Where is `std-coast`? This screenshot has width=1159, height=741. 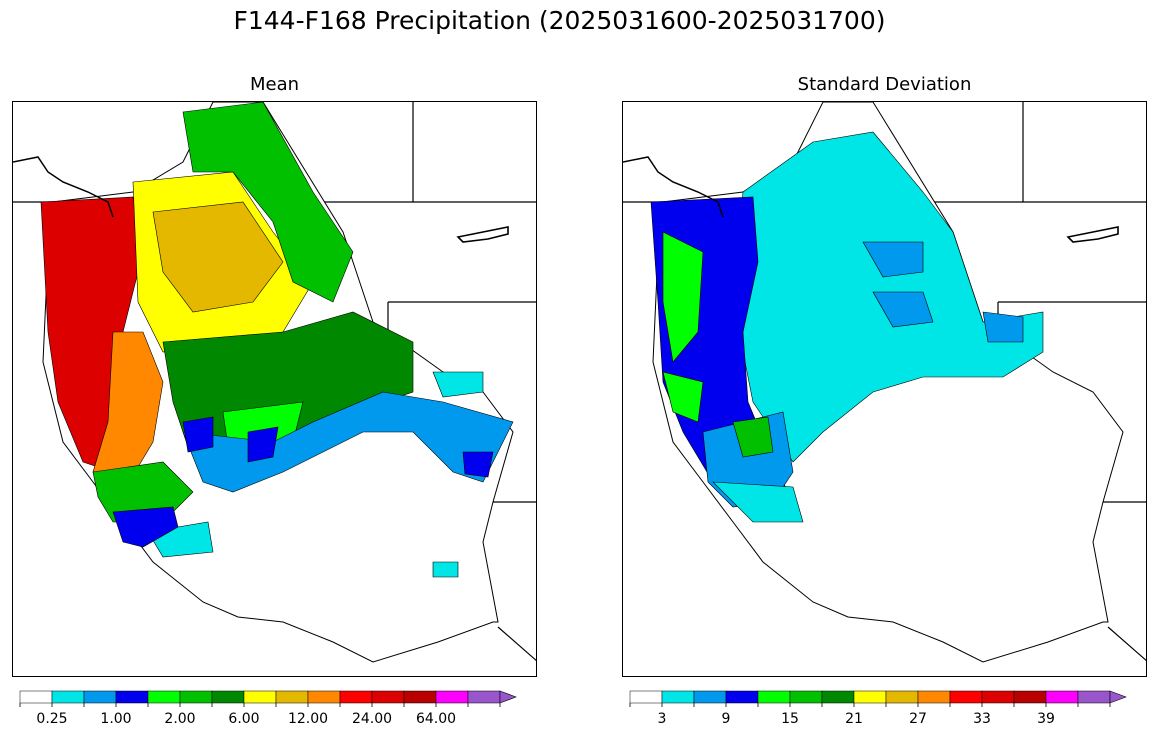 std-coast is located at coordinates (673, 187).